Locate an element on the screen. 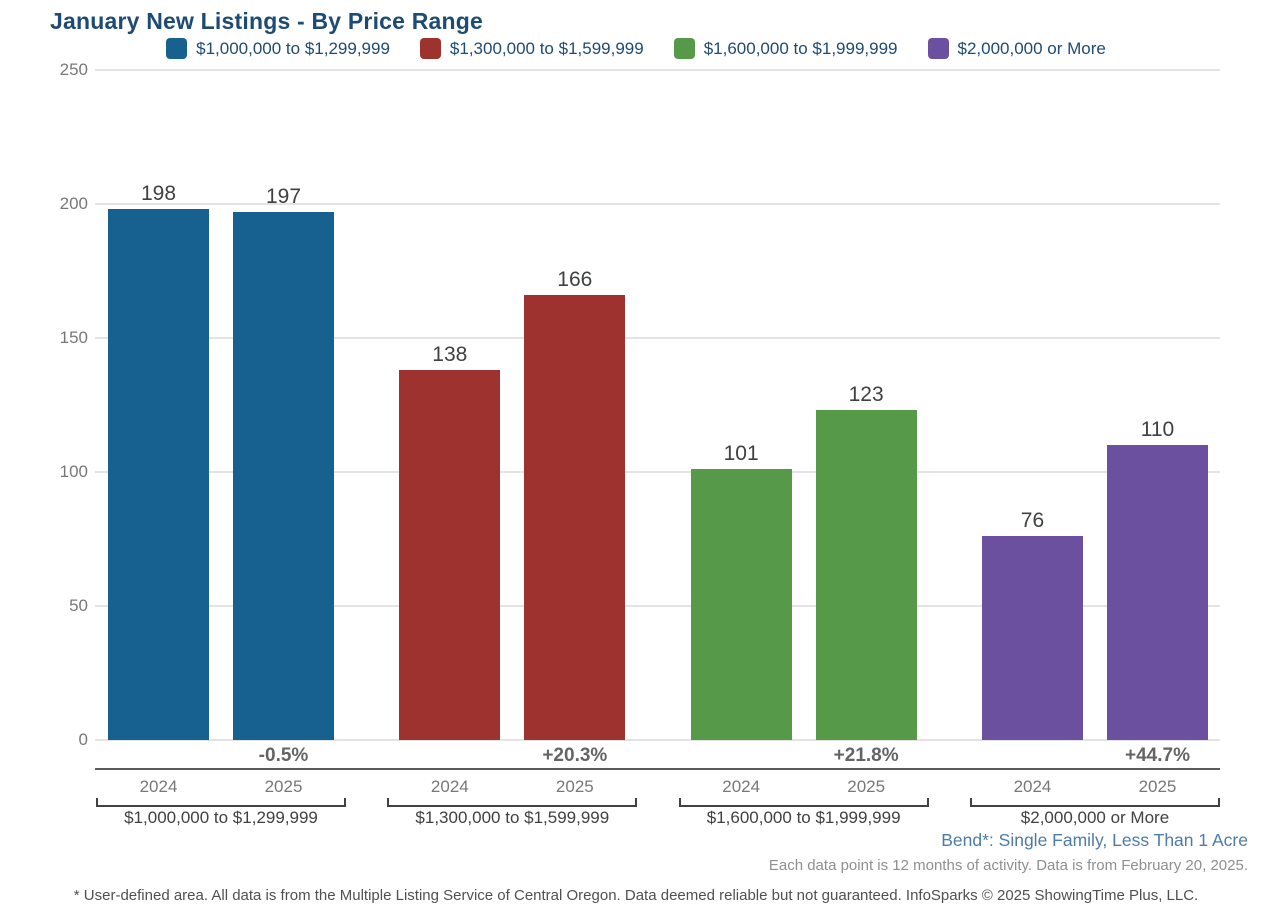 The height and width of the screenshot is (922, 1272). group-label: $2,000,000 or More is located at coordinates (1095, 817).